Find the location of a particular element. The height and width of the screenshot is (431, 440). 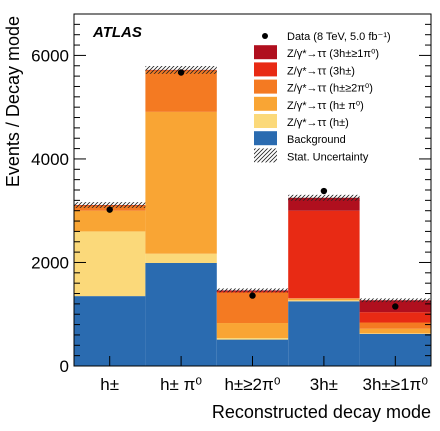

y-tick-label-2000: 2000 is located at coordinates (50, 262).